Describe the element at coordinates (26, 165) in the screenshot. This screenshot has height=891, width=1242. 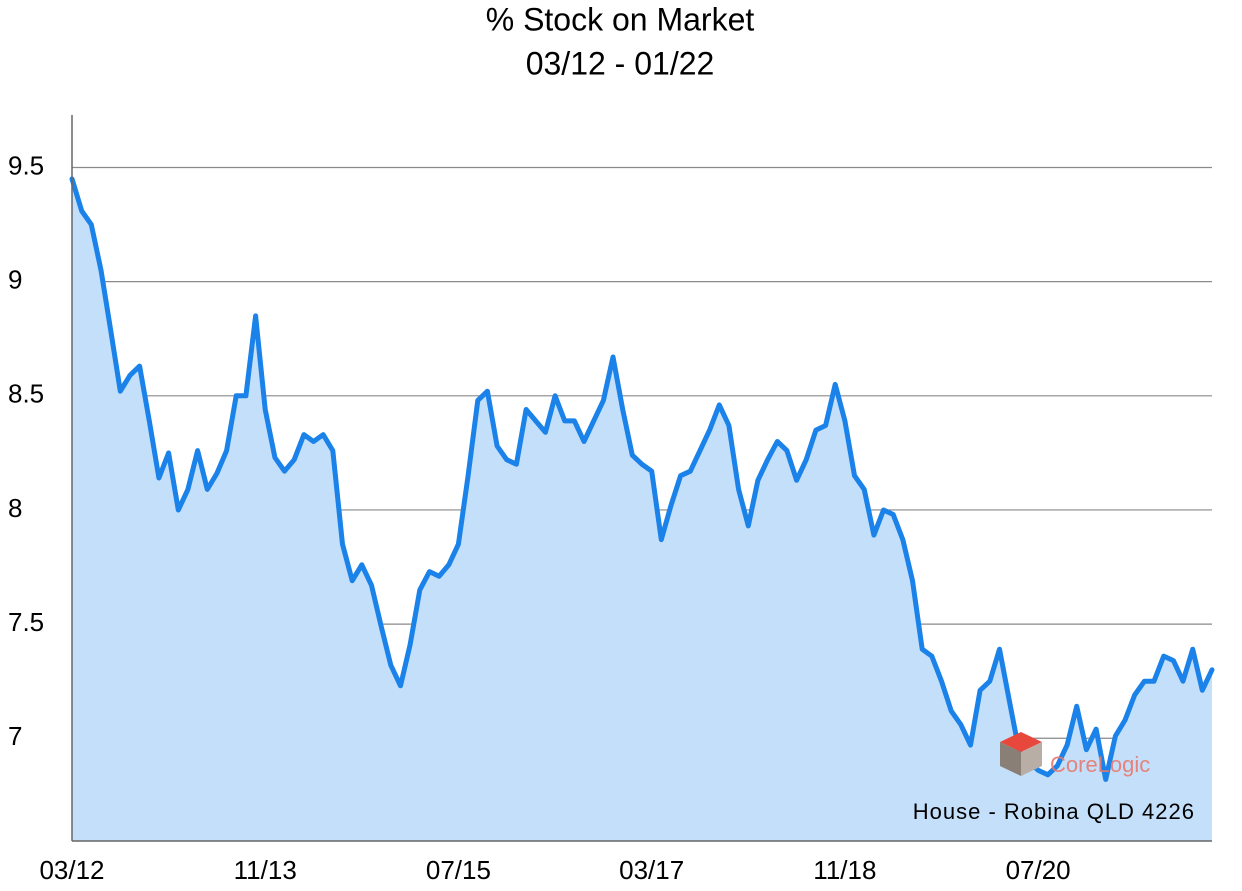
I see `y-tick-label: 9.5` at that location.